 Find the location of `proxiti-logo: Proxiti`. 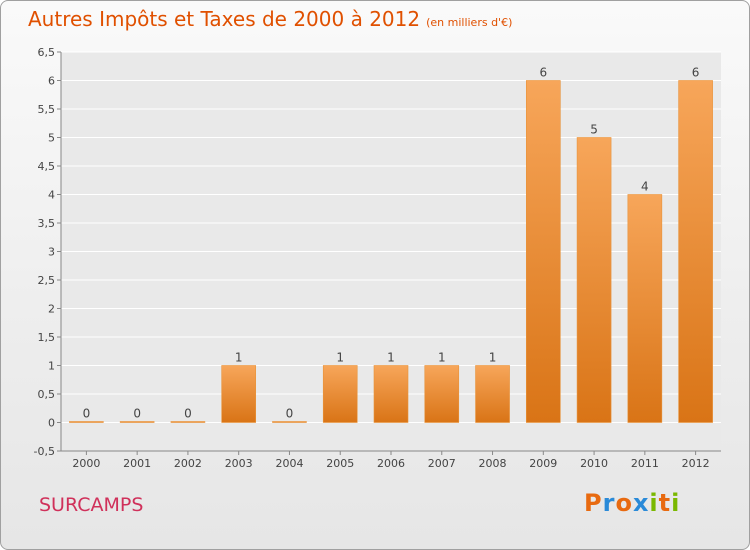

proxiti-logo: Proxiti is located at coordinates (632, 503).